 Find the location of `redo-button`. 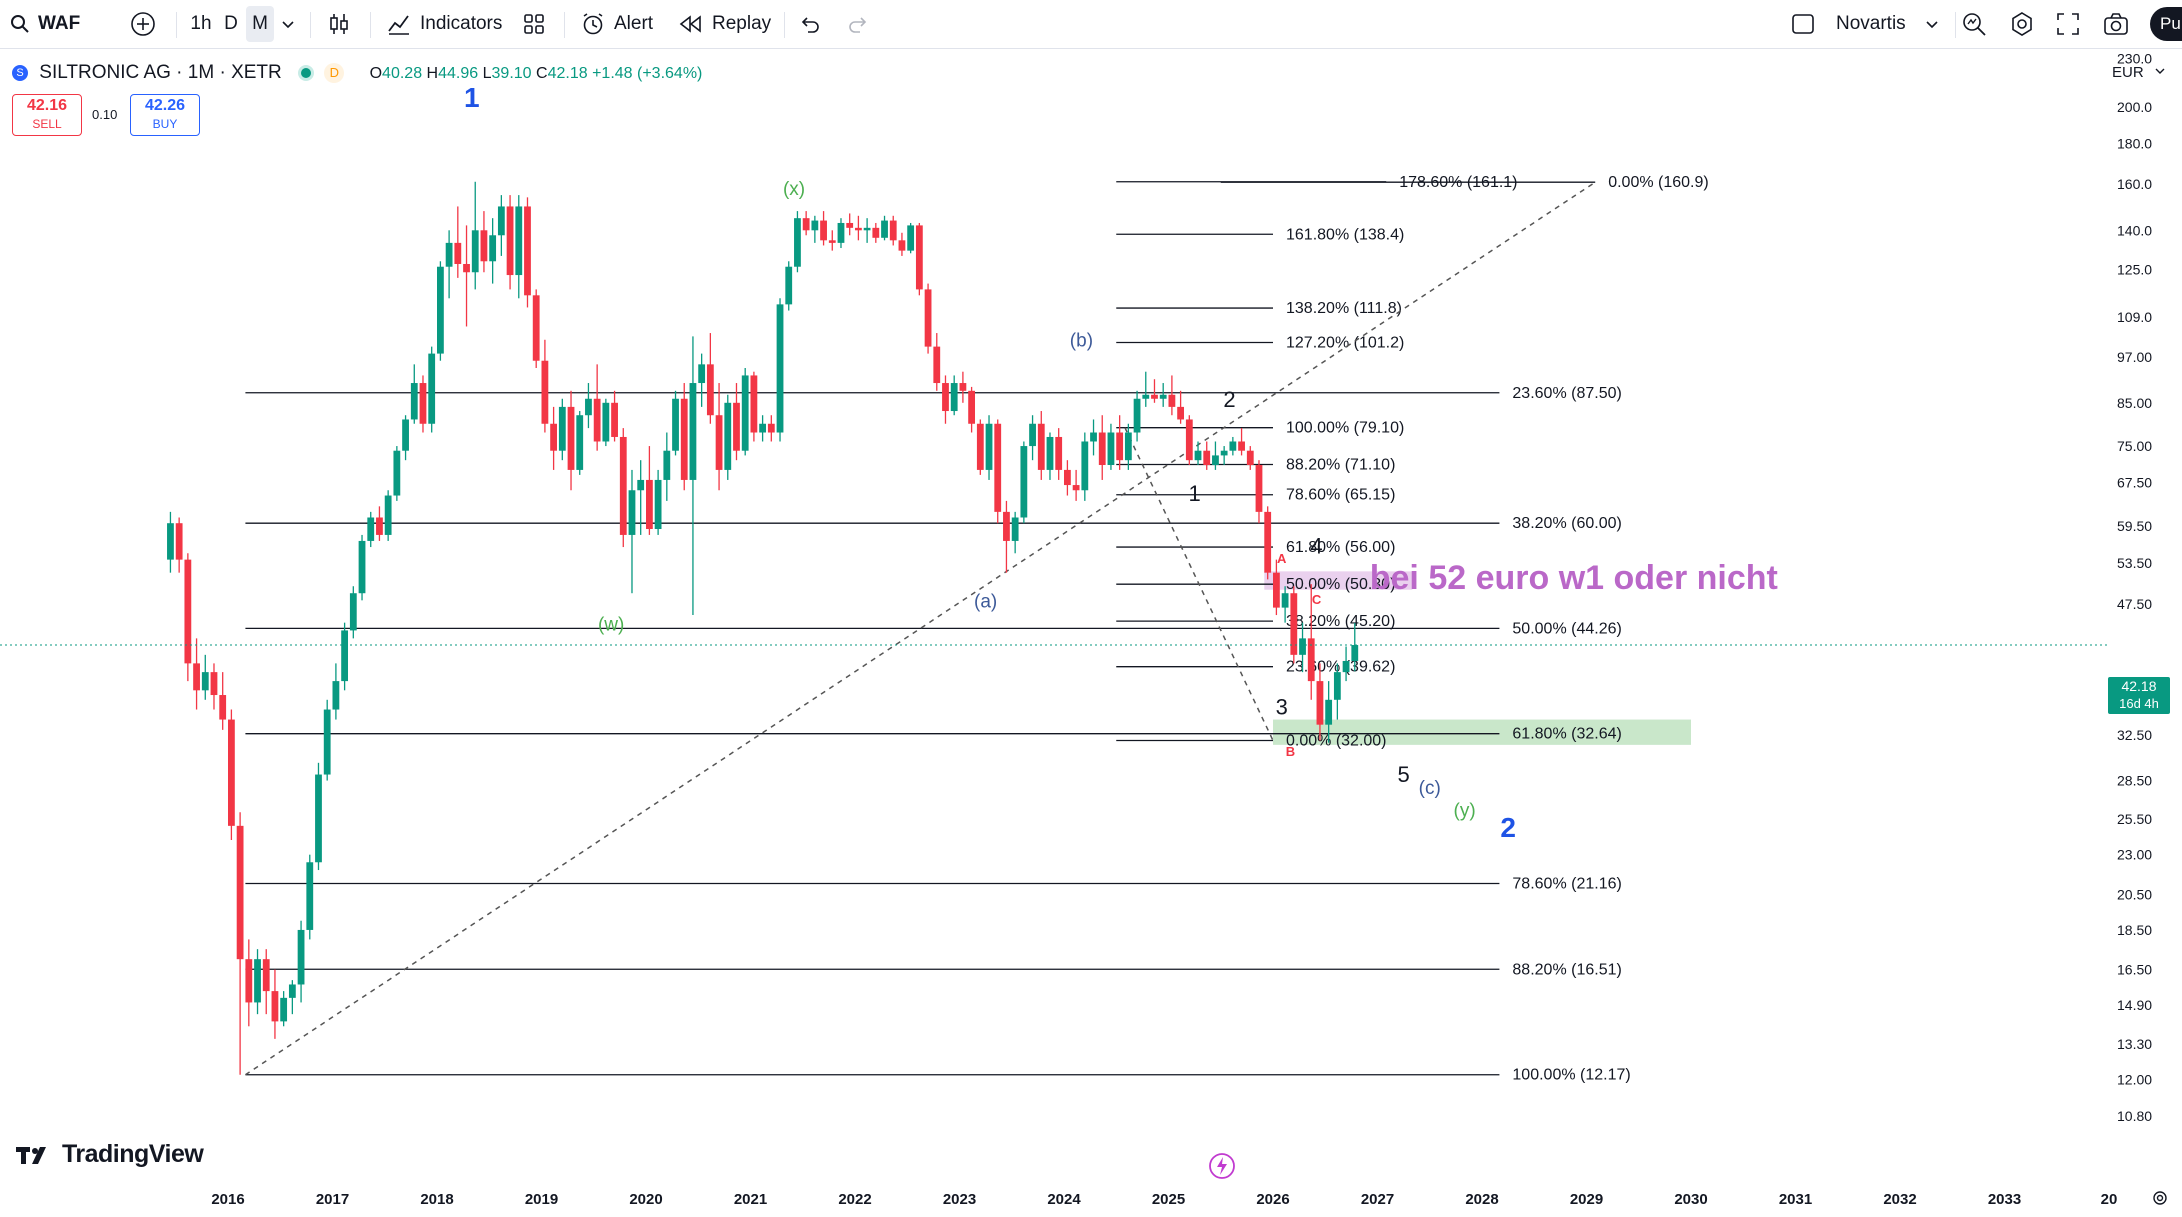

redo-button is located at coordinates (858, 24).